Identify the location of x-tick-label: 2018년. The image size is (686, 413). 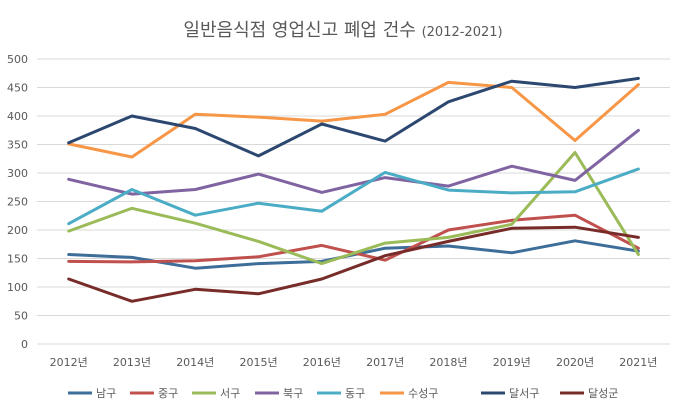
(448, 362).